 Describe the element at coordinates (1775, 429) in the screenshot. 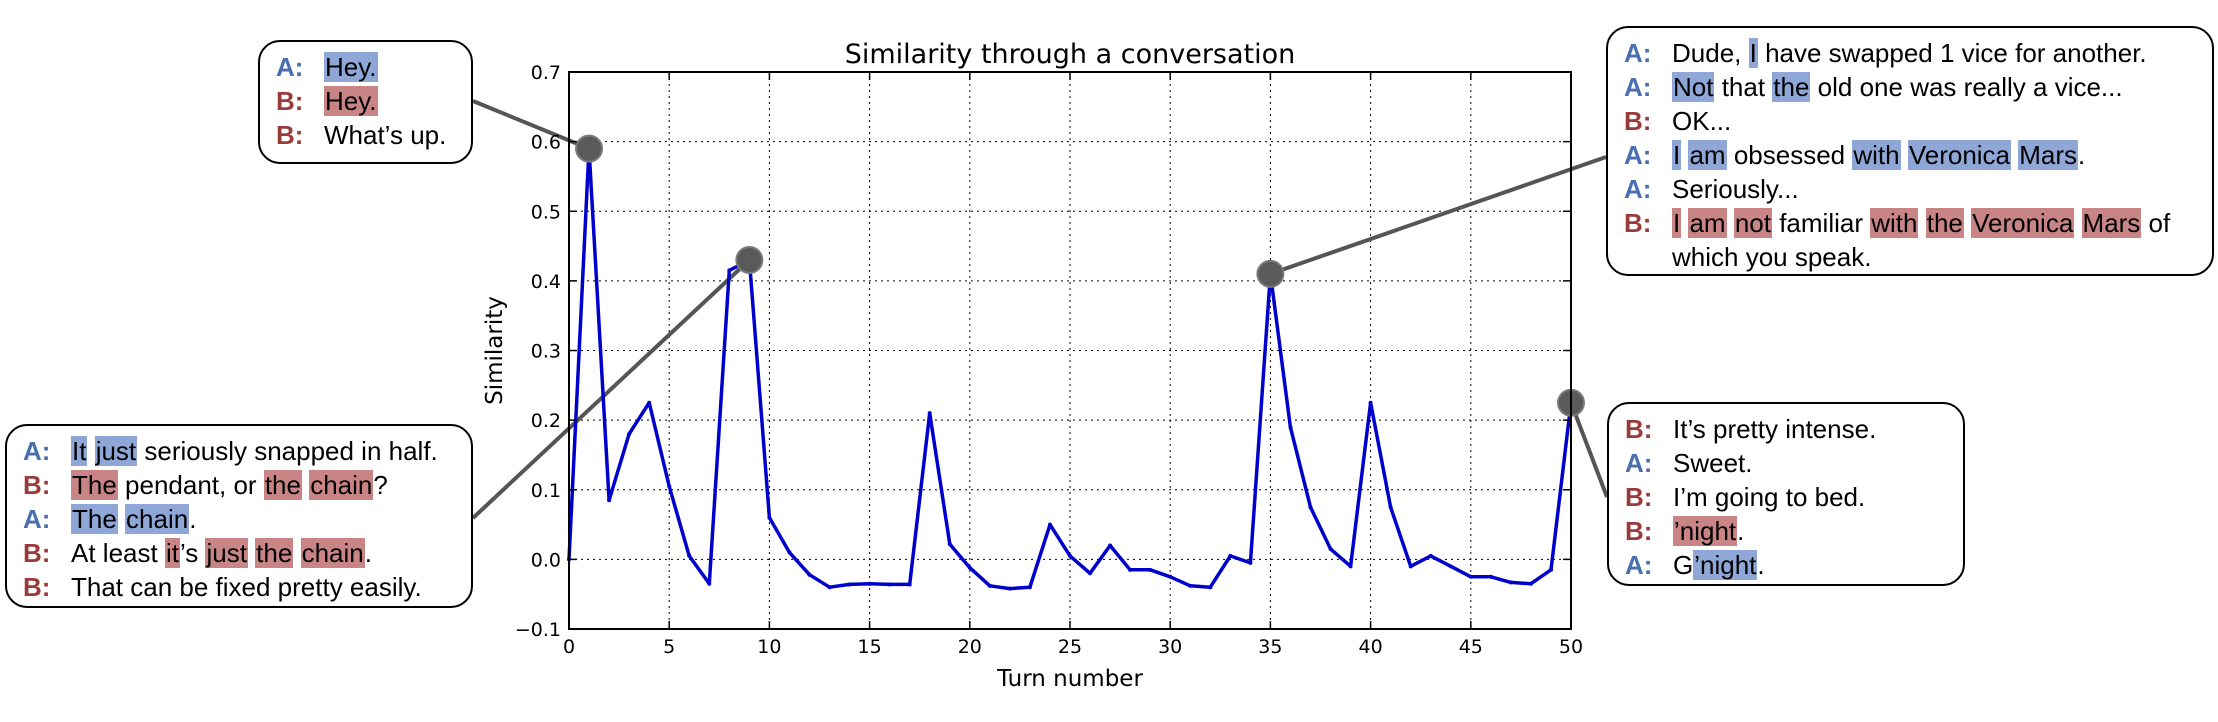

I see `dialogue-text: It’s pretty intense.` at that location.